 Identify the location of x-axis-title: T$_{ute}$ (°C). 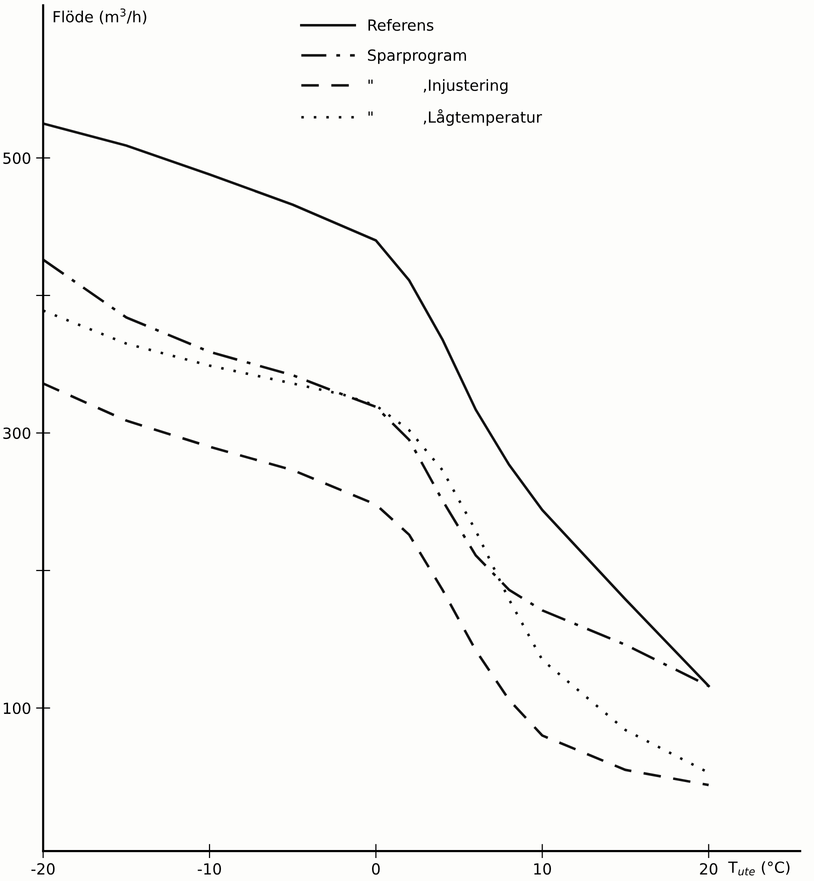
(759, 868).